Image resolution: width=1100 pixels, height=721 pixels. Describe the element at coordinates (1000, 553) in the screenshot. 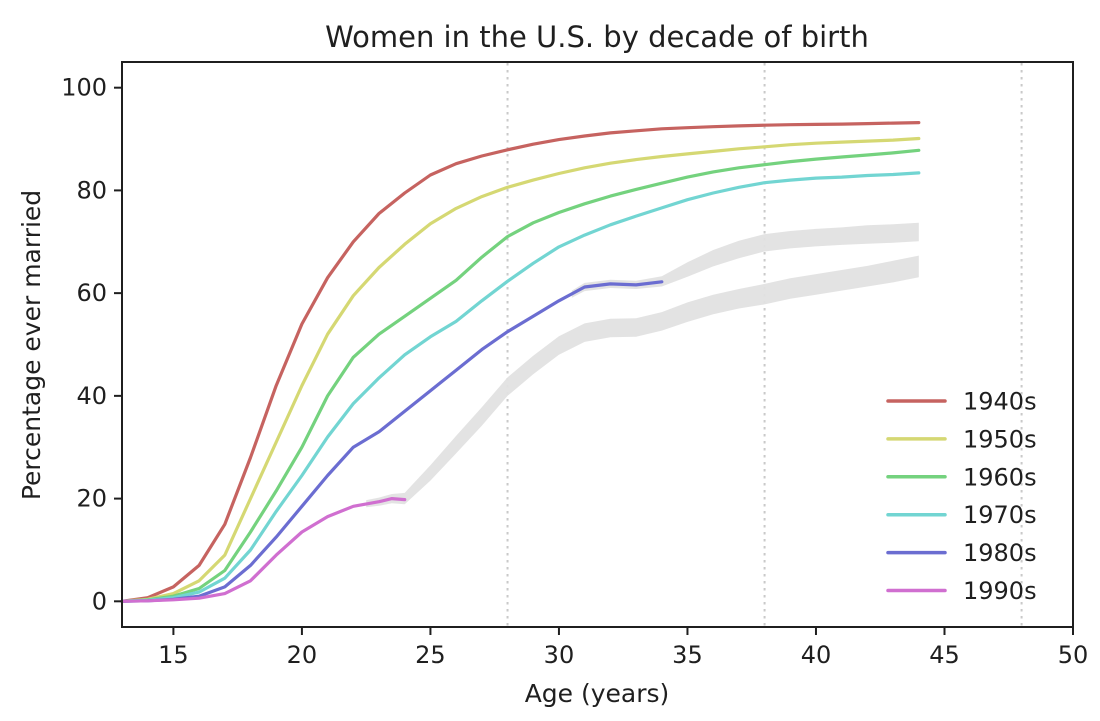

I see `legend-label-1980s: 1980s` at that location.